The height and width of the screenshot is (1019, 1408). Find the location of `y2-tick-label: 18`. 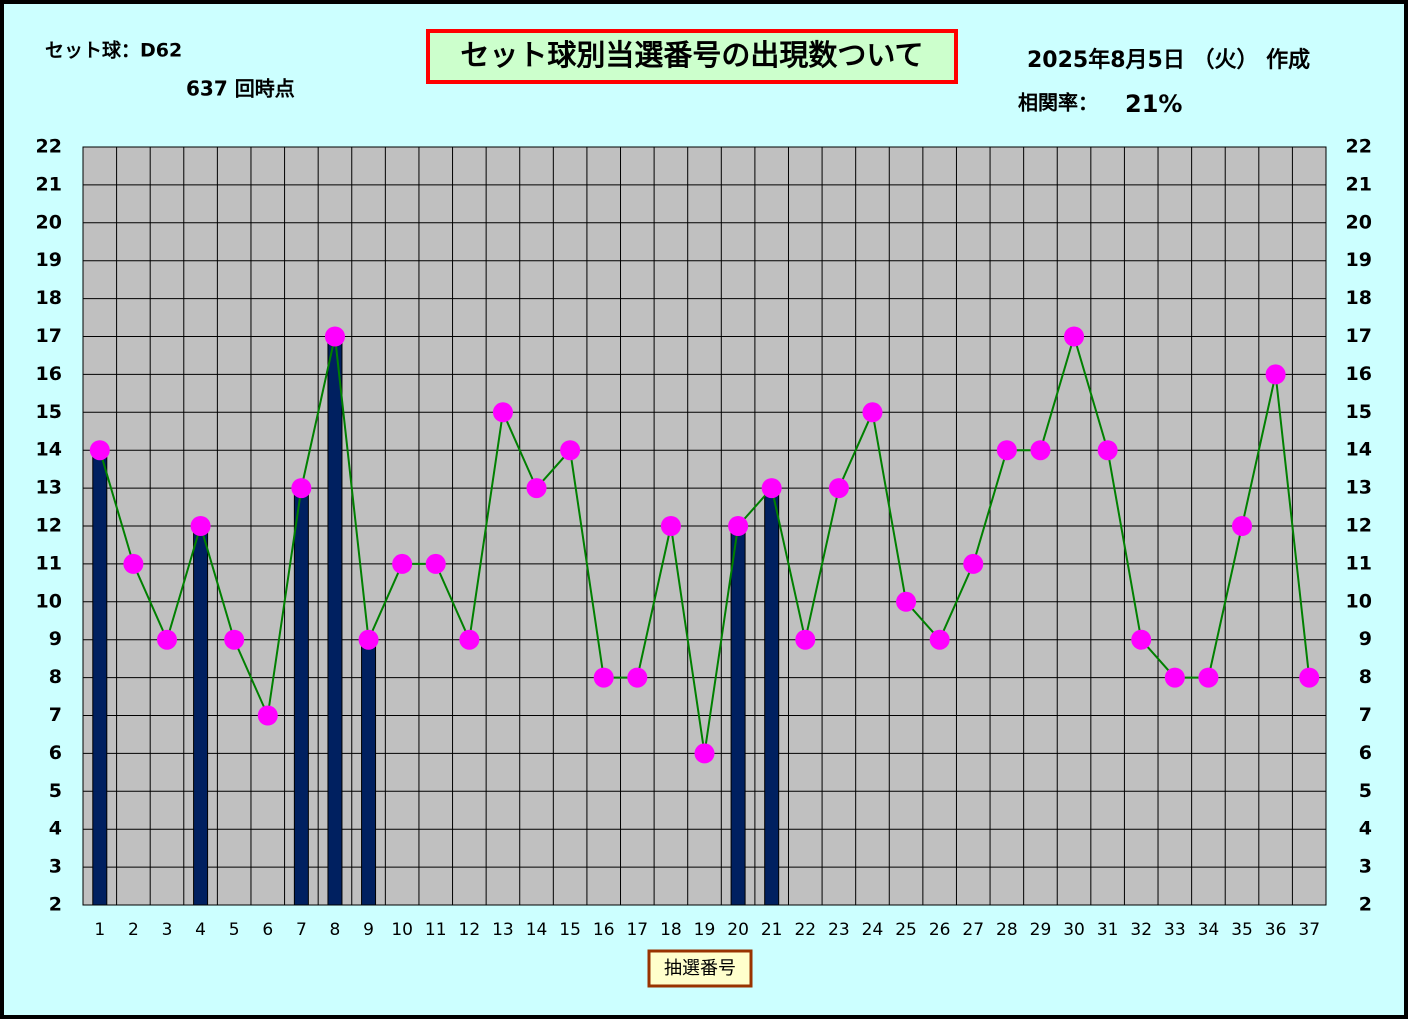

y2-tick-label: 18 is located at coordinates (1359, 298).